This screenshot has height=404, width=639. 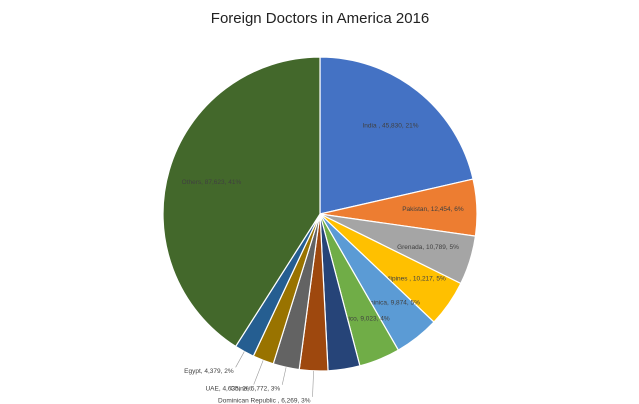 What do you see at coordinates (255, 389) in the screenshot?
I see `data-label: China, 5,772, 3%` at bounding box center [255, 389].